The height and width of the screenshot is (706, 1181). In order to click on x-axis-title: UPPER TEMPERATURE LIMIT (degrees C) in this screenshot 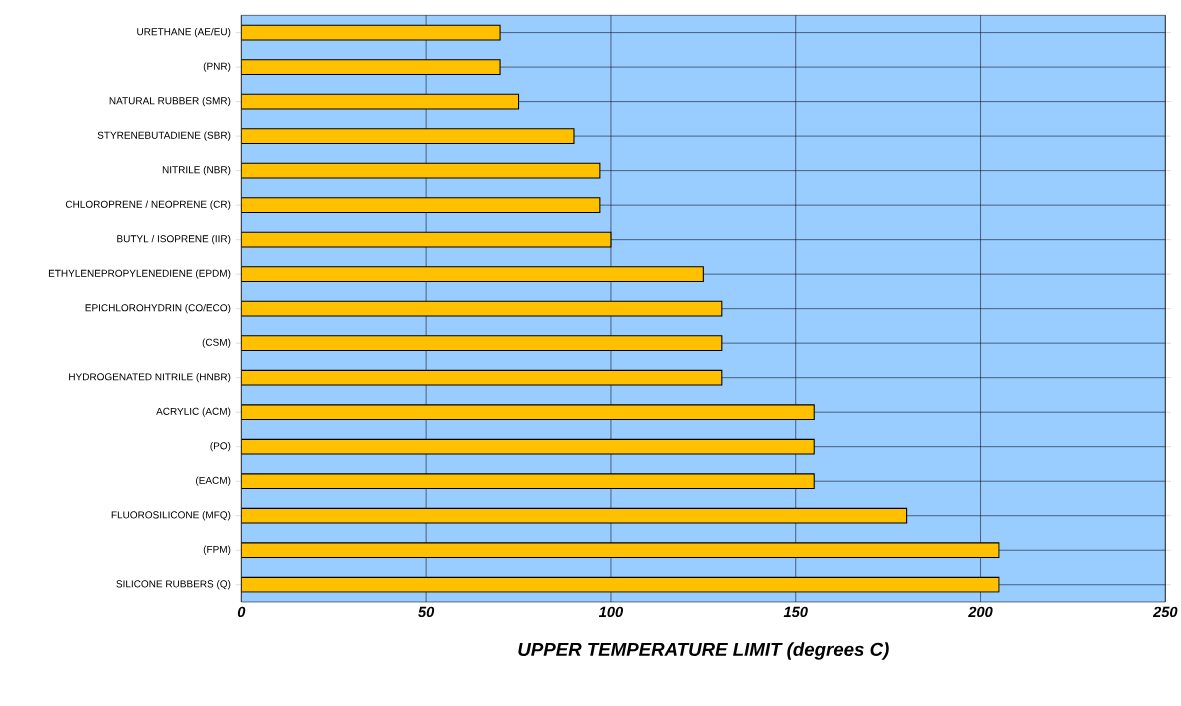, I will do `click(703, 651)`.